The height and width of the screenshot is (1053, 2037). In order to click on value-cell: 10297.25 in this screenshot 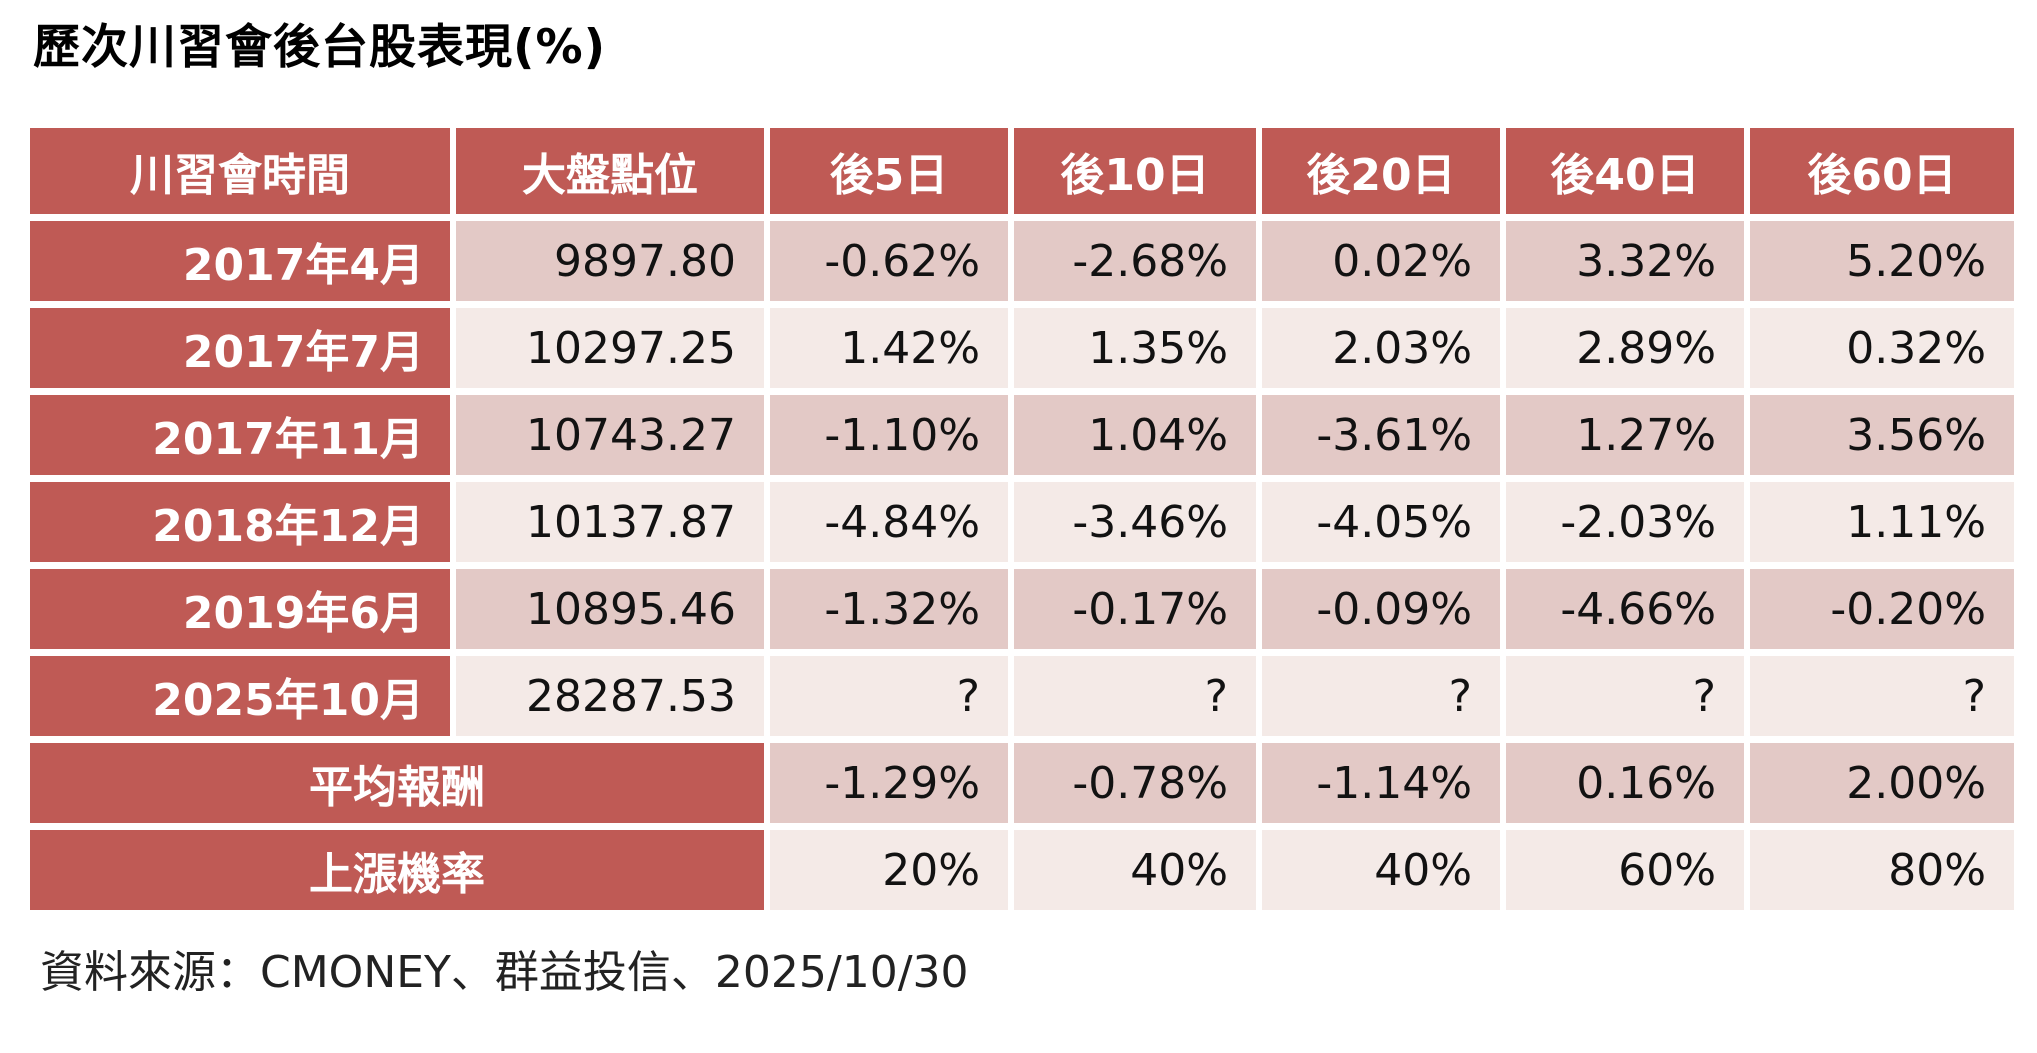, I will do `click(610, 348)`.